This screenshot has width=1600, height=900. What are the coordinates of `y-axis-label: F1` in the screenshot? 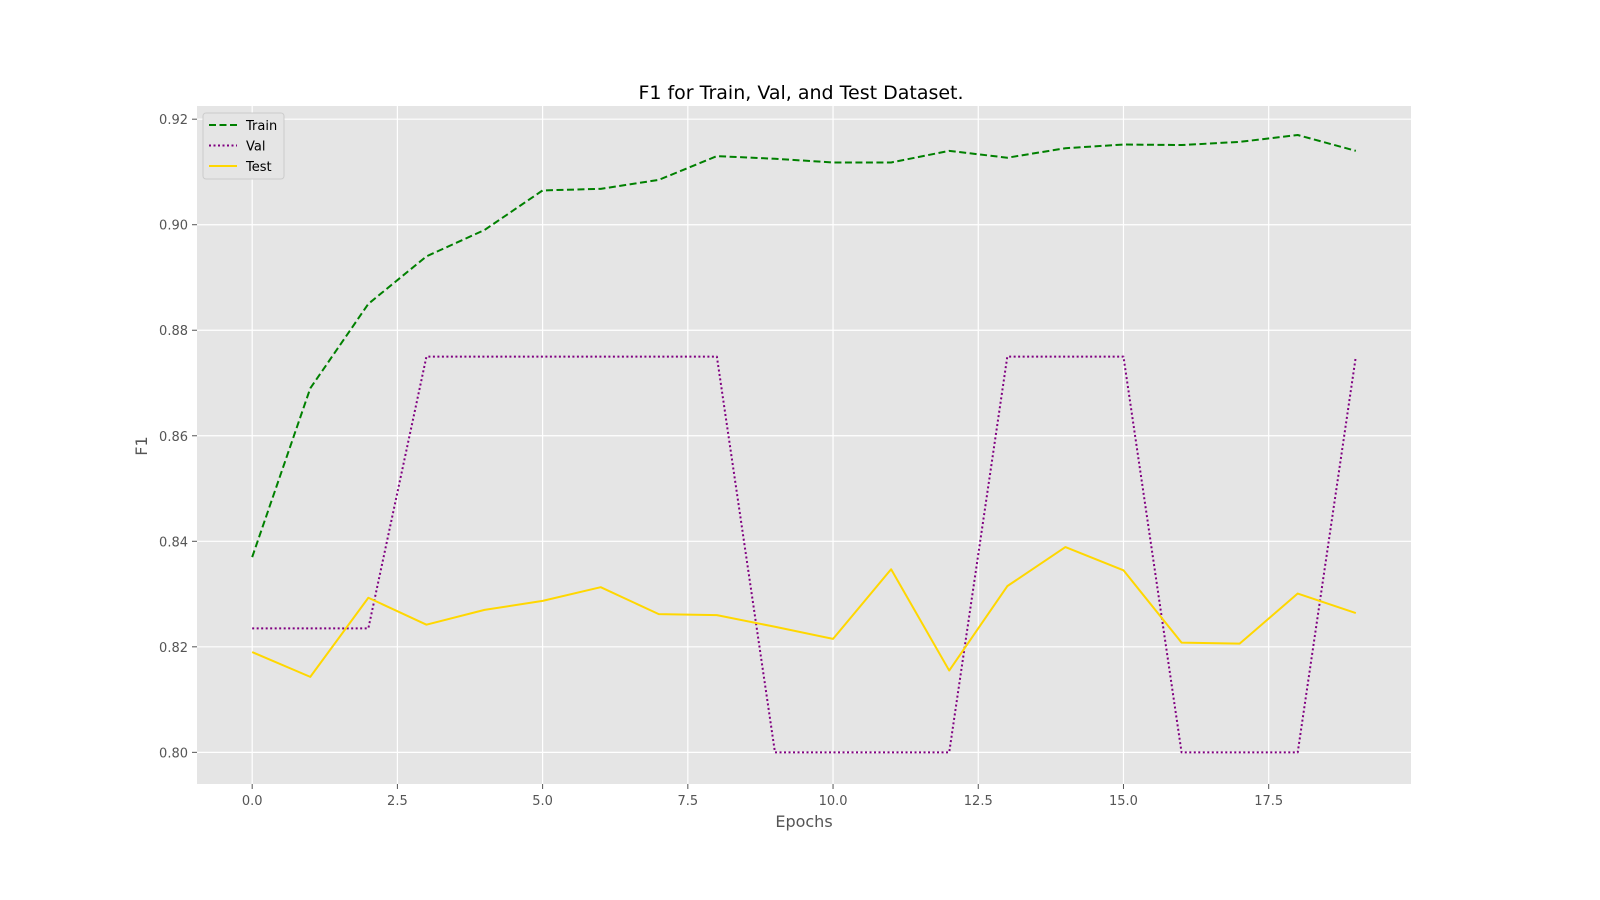 It's located at (141, 445).